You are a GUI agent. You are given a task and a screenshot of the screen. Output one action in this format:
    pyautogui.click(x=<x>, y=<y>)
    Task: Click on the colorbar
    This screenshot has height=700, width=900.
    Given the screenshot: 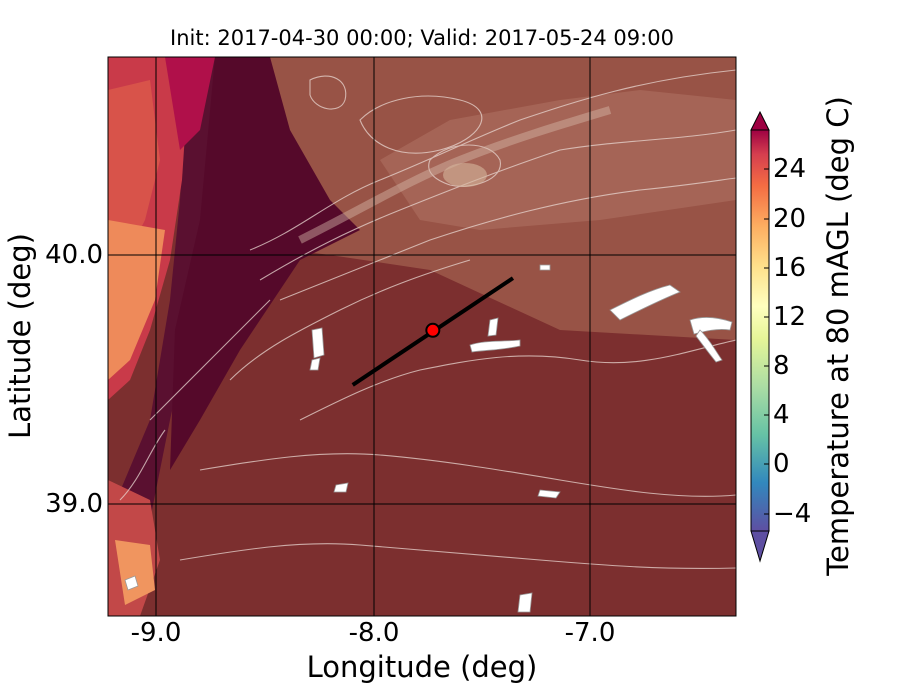 What is the action you would take?
    pyautogui.click(x=760, y=336)
    